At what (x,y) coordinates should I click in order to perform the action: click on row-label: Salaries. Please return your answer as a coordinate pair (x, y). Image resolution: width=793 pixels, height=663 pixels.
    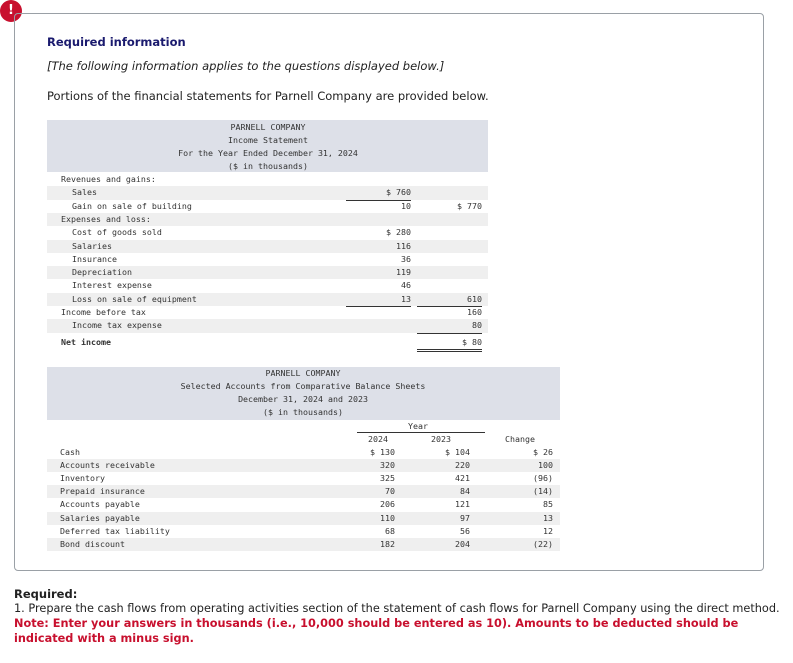
    Looking at the image, I should click on (92, 245).